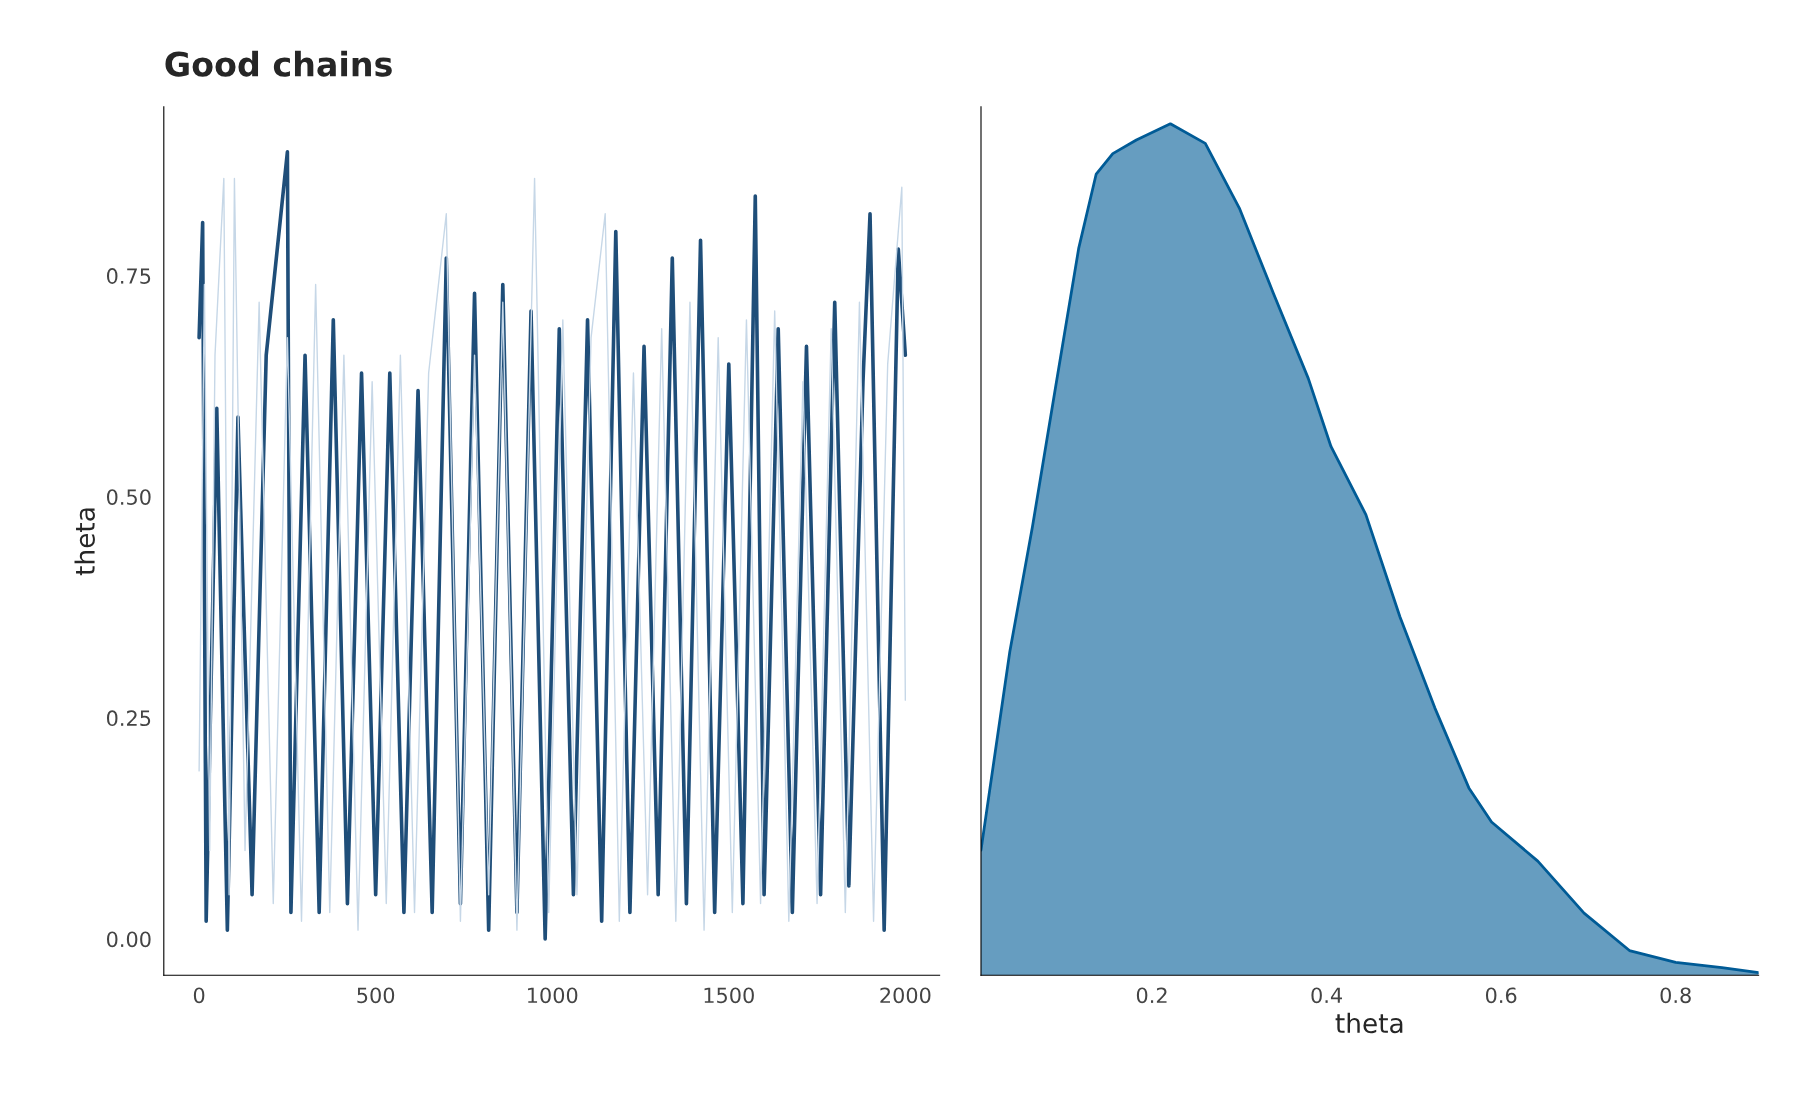 Image resolution: width=1800 pixels, height=1112 pixels. I want to click on x-tick-label: 0.2, so click(1151, 995).